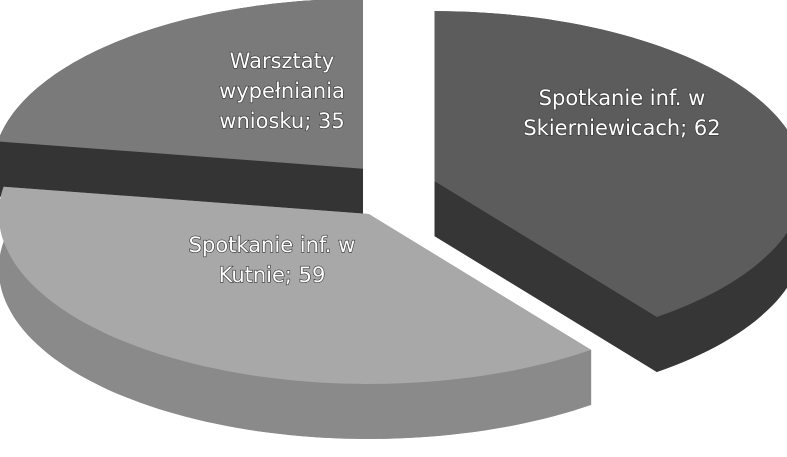 The width and height of the screenshot is (787, 457). What do you see at coordinates (621, 128) in the screenshot?
I see `label-line: Skierniewicach; 62` at bounding box center [621, 128].